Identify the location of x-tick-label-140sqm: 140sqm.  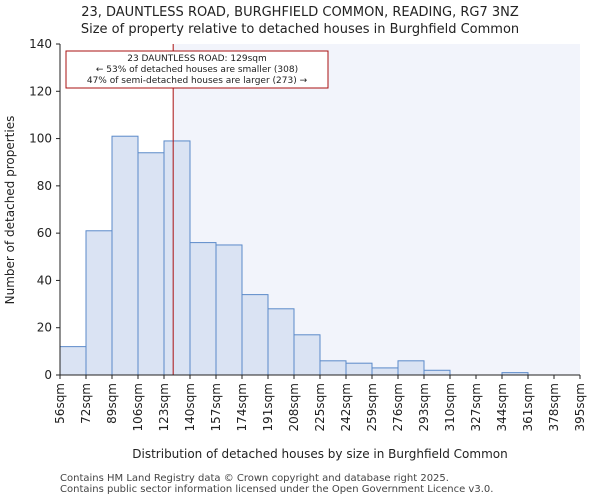
(190, 407).